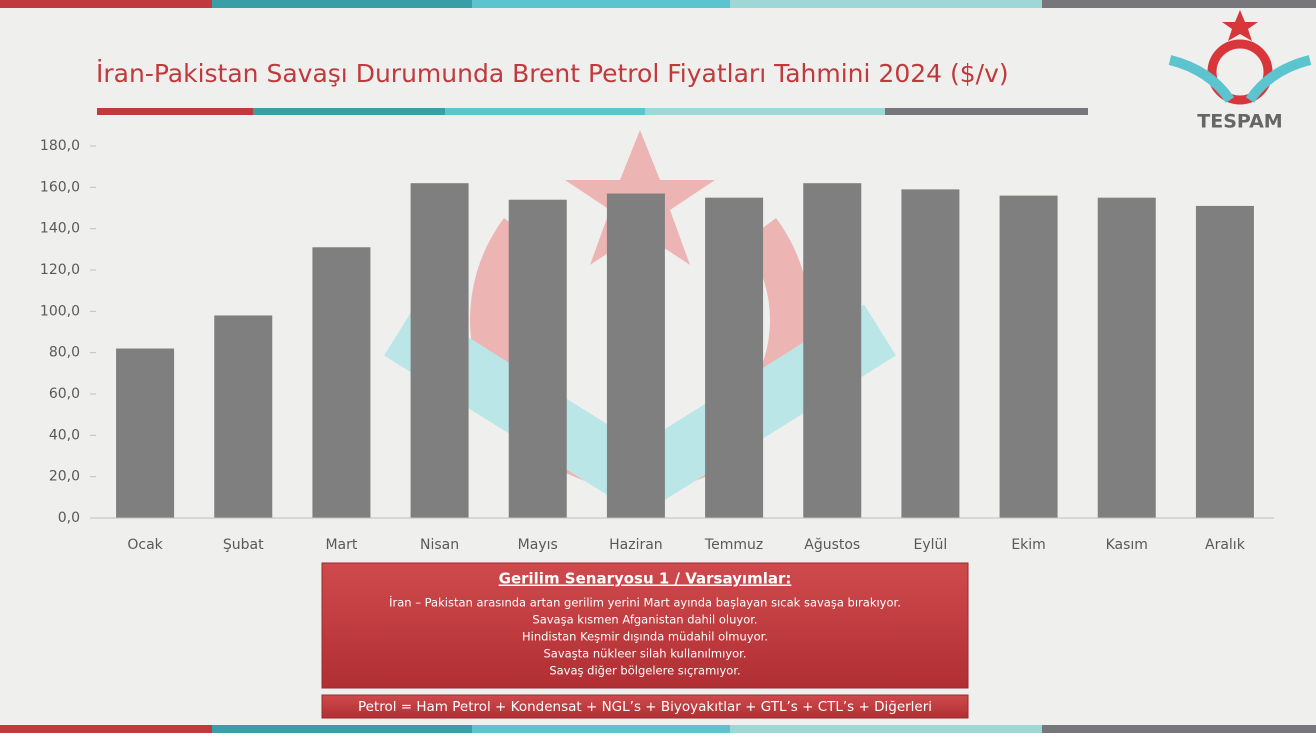 This screenshot has height=737, width=1316. I want to click on logo-text: TESPAM, so click(1239, 122).